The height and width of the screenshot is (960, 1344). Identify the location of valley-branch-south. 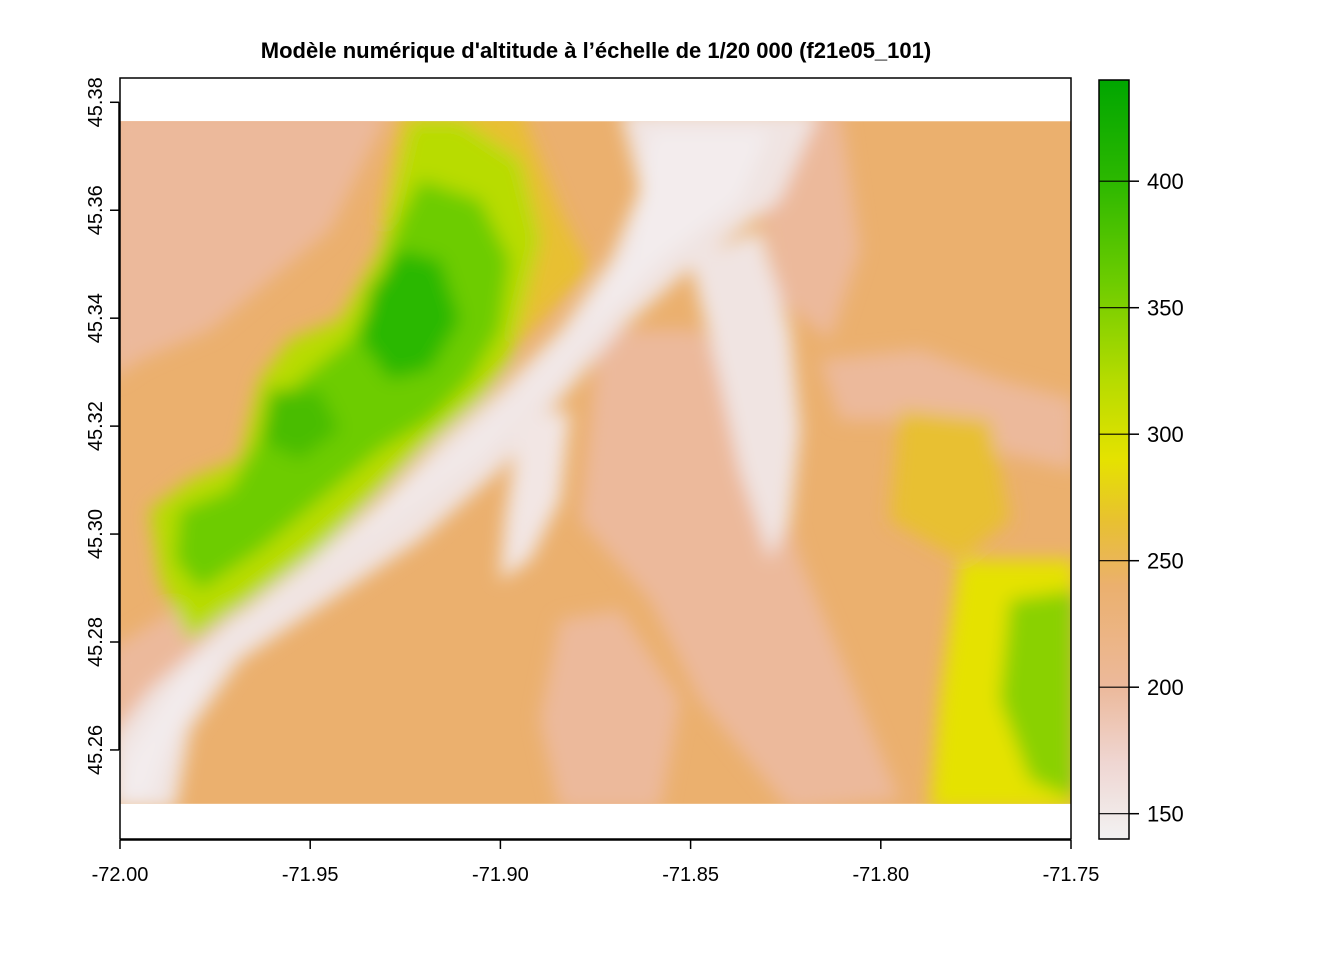
(535, 495).